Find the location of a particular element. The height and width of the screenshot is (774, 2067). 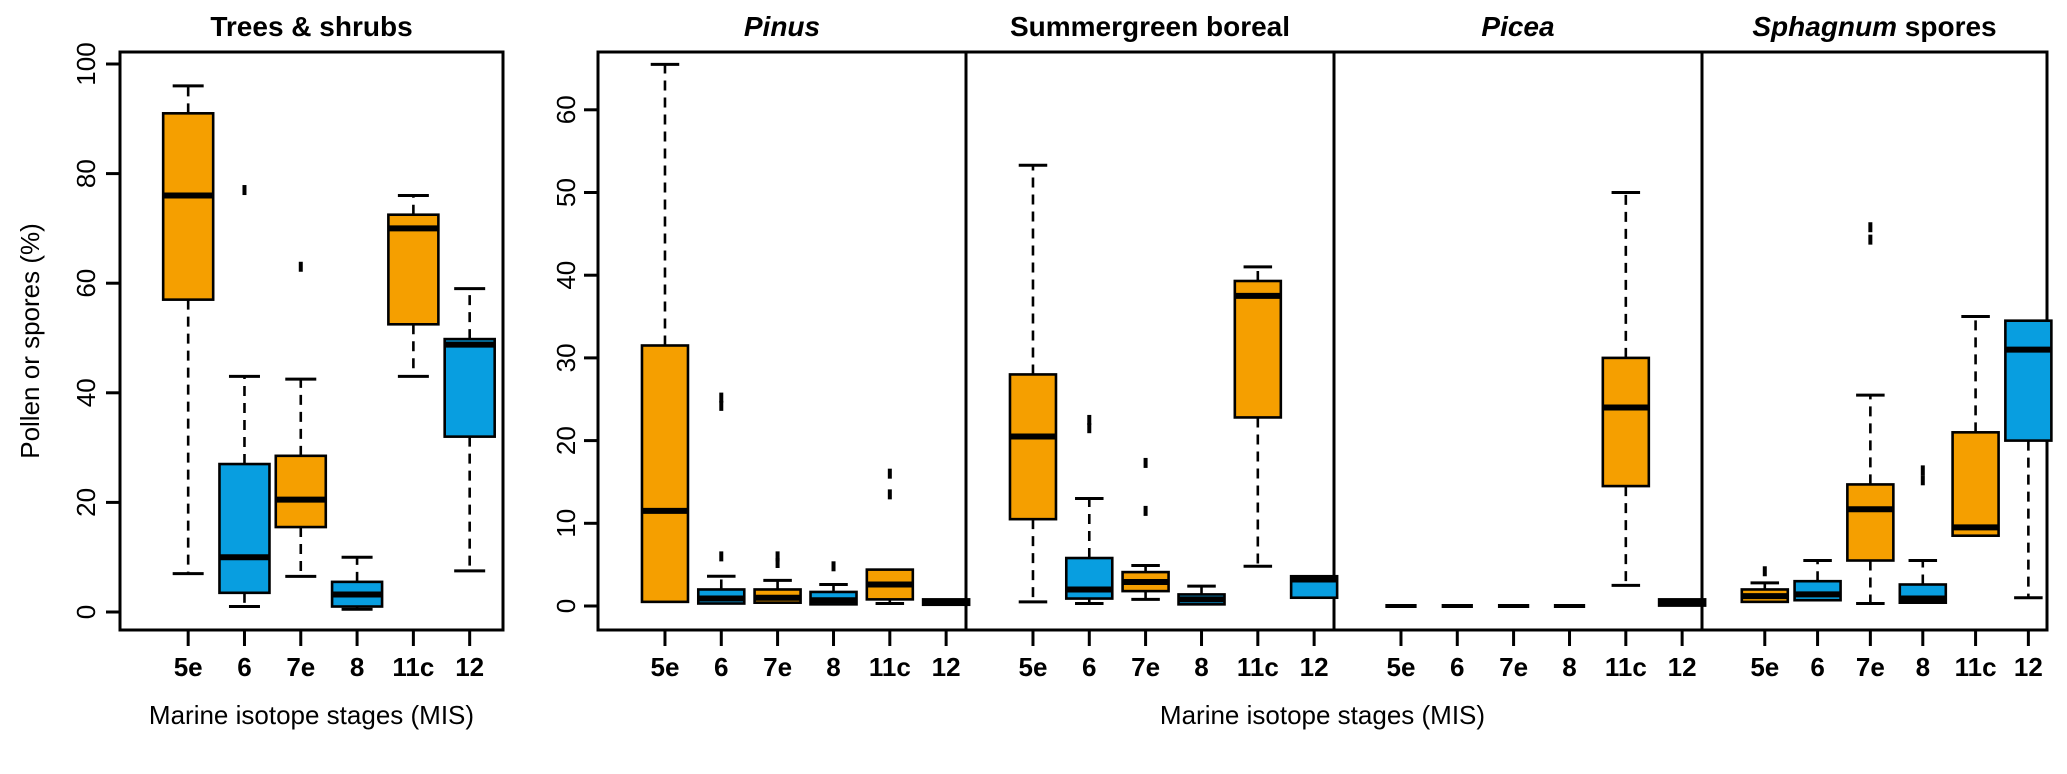

left-y-tick-label: 80 is located at coordinates (86, 173).